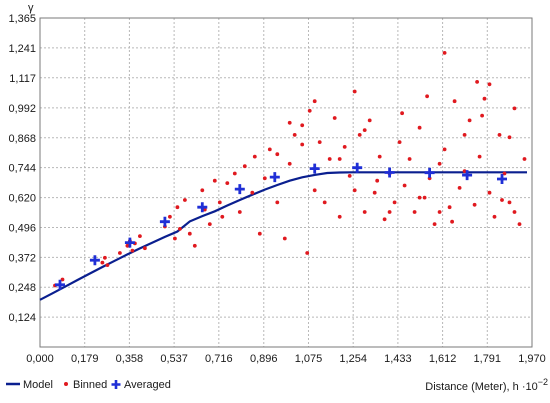 This screenshot has height=403, width=550. I want to click on x-axis-label: Distance (Meter), h ·10−2, so click(486, 385).